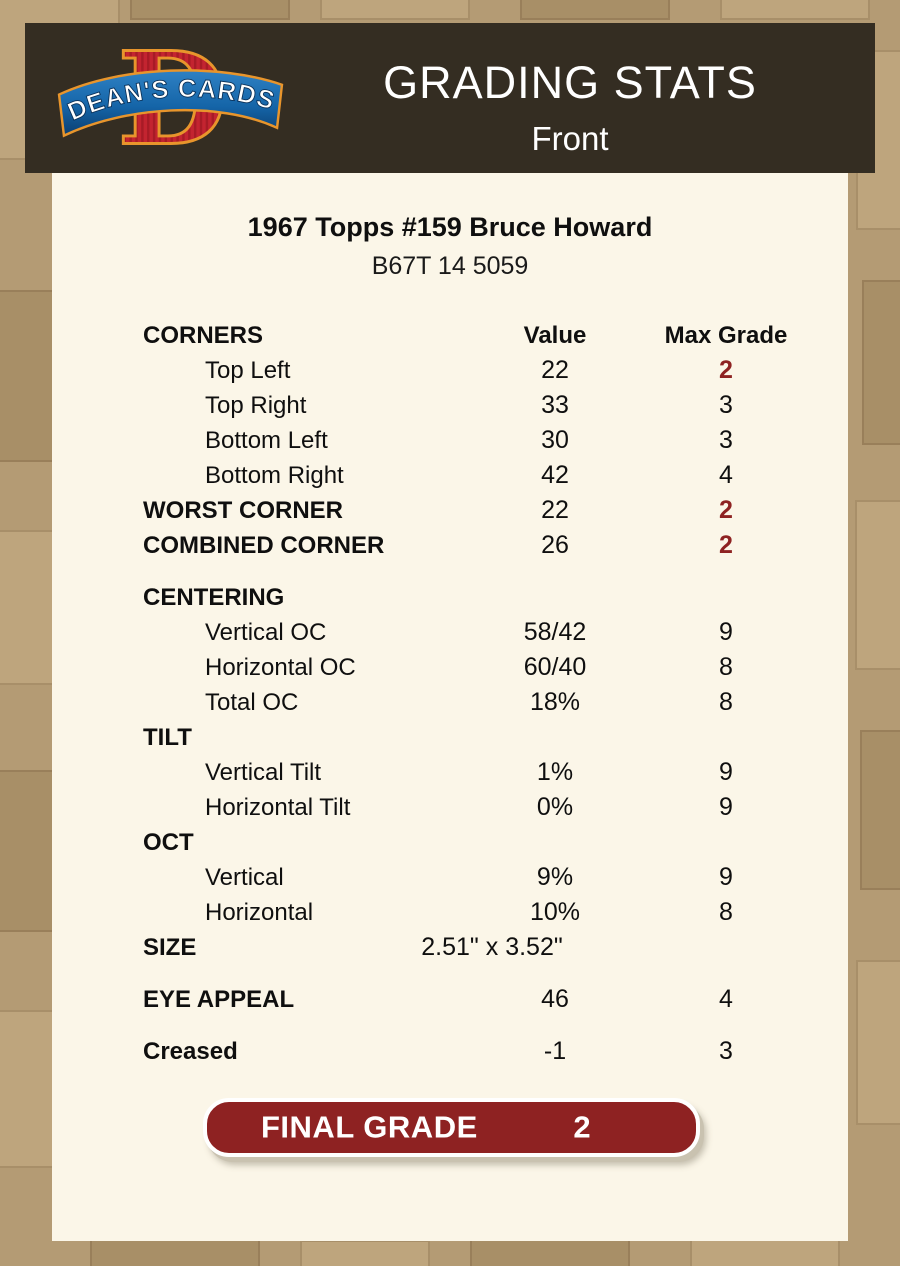 This screenshot has width=900, height=1266. I want to click on row-value: -1, so click(555, 1051).